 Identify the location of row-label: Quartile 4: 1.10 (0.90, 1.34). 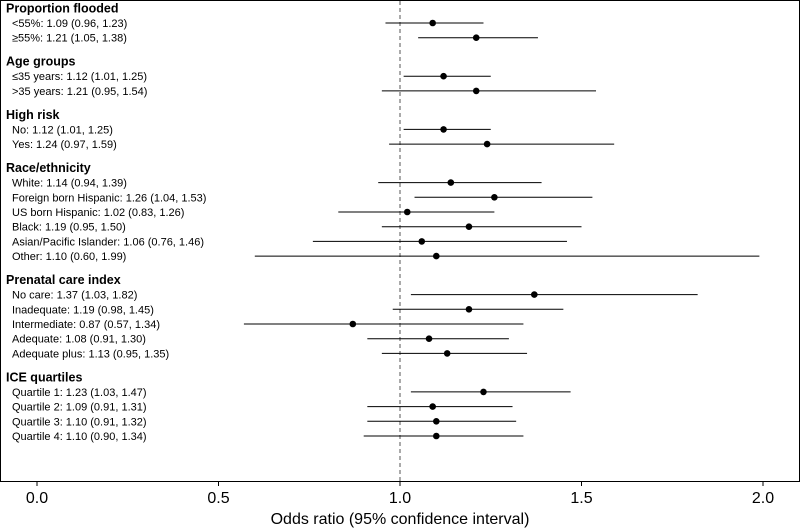
(79, 437).